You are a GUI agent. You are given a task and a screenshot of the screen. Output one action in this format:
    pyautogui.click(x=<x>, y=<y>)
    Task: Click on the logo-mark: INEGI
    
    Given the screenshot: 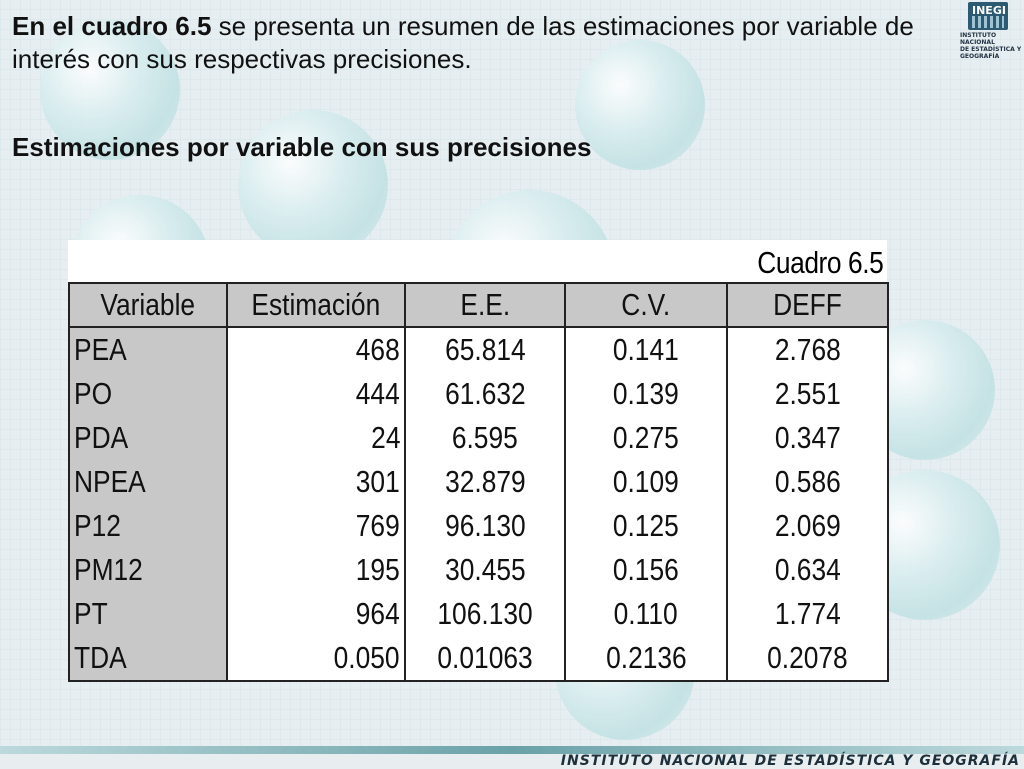 What is the action you would take?
    pyautogui.click(x=988, y=16)
    